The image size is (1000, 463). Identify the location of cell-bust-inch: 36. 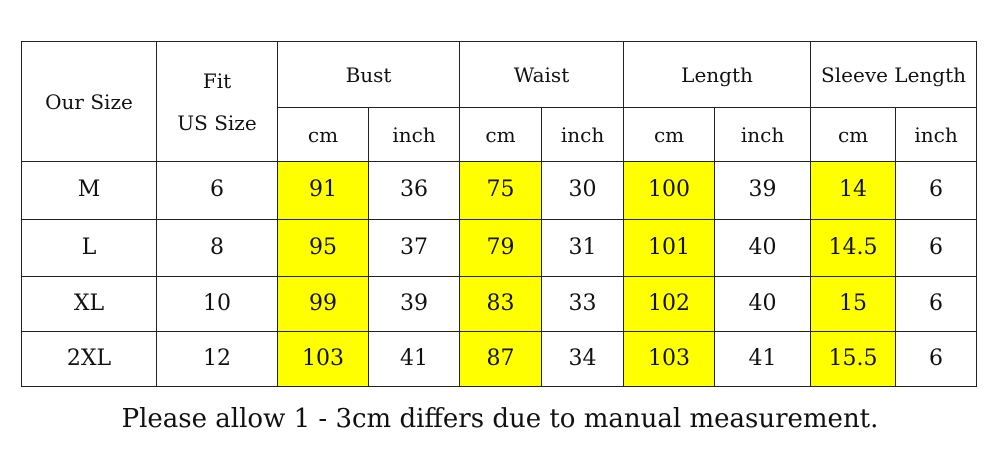
(414, 190).